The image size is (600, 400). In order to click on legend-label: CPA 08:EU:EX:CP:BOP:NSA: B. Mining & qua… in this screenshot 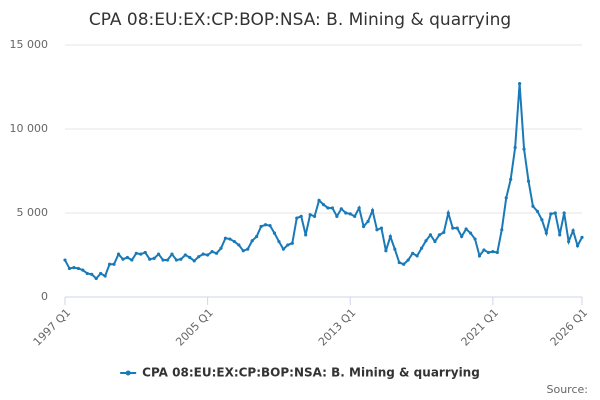, I will do `click(311, 373)`.